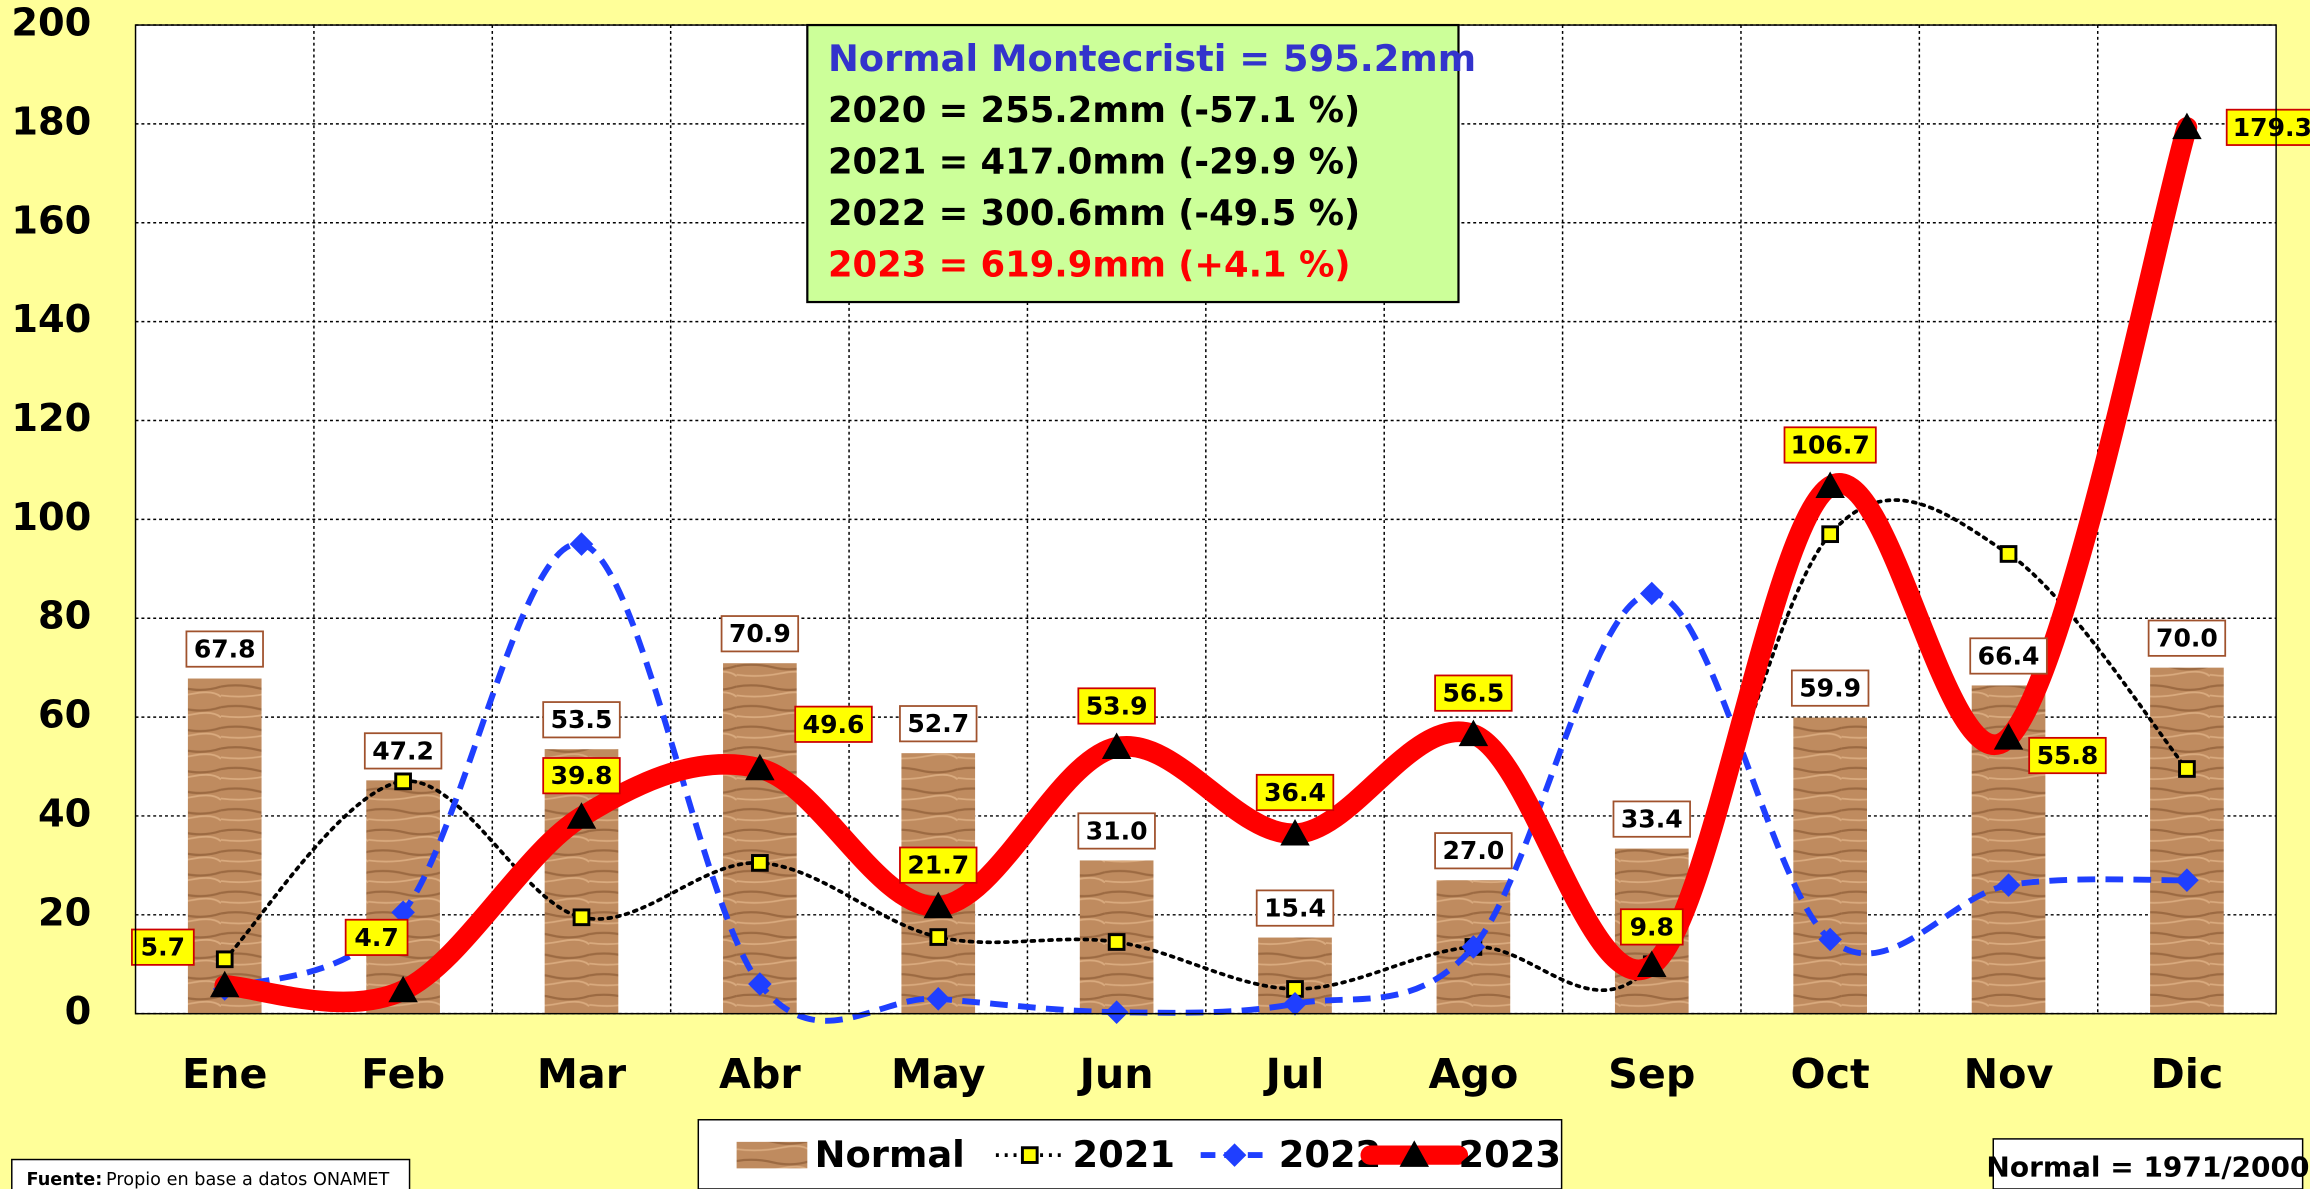  Describe the element at coordinates (51, 319) in the screenshot. I see `y-tick-label: 140` at that location.